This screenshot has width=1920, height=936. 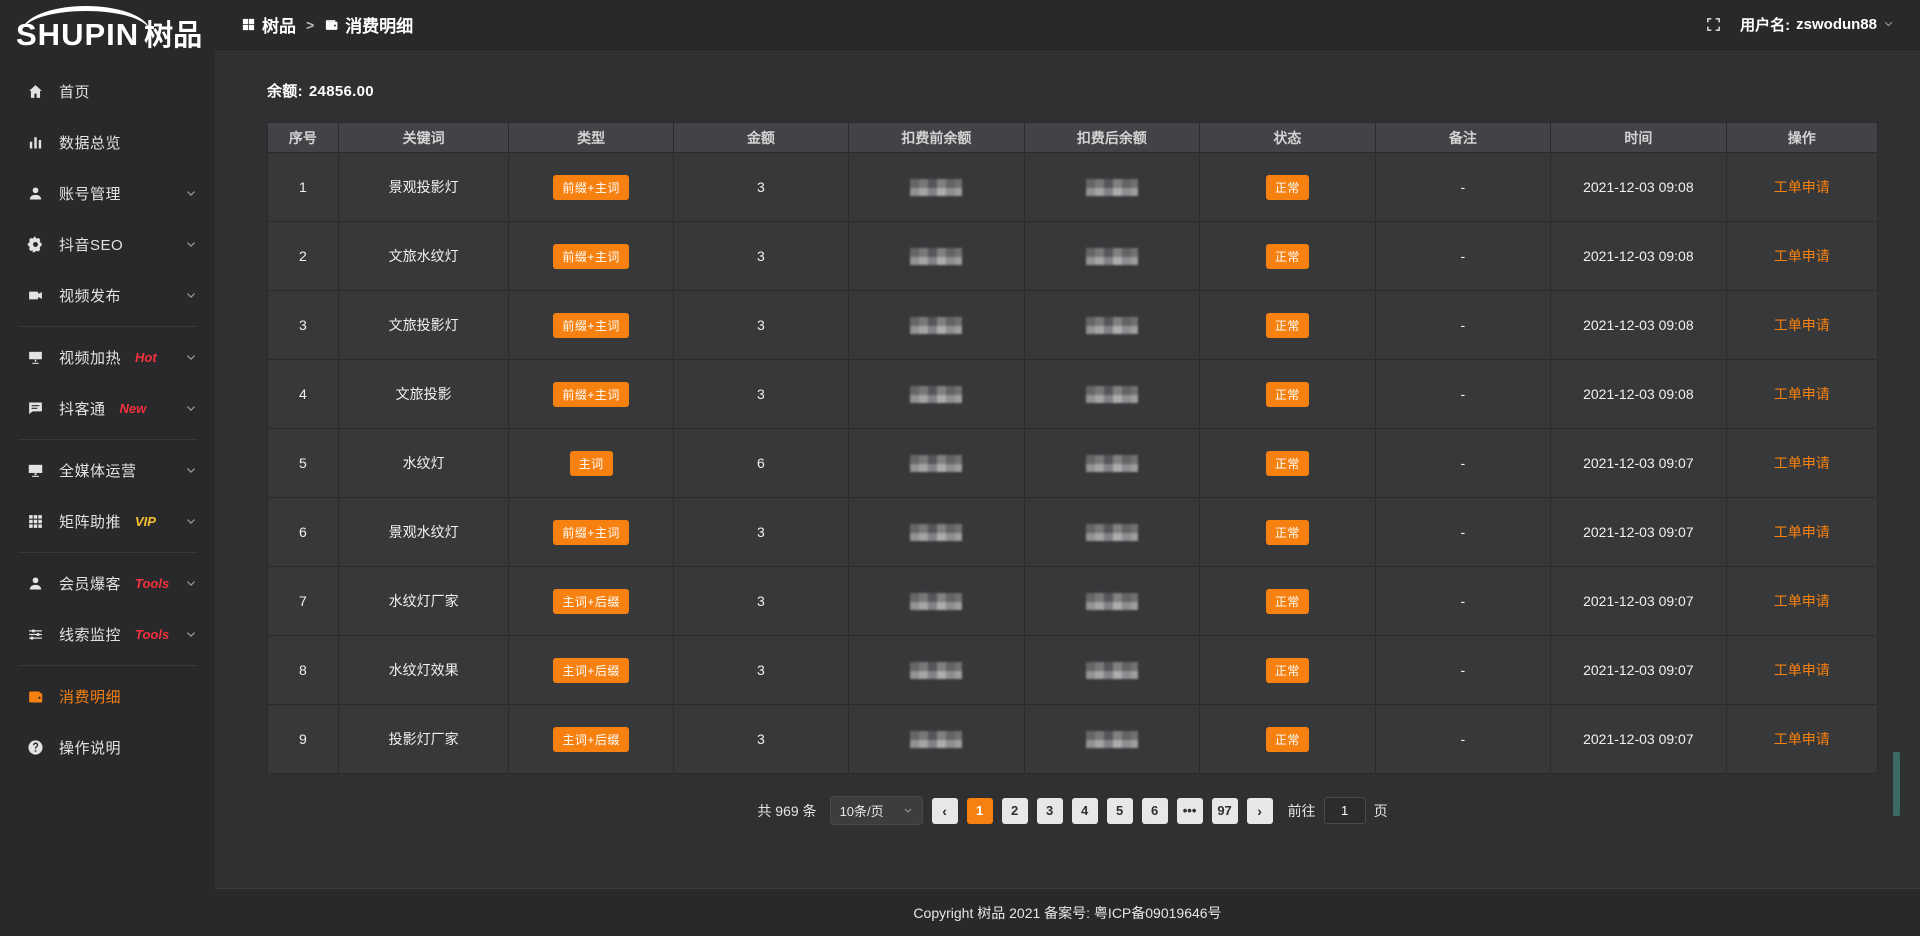 I want to click on page-size-select: 10条/页, so click(x=876, y=810).